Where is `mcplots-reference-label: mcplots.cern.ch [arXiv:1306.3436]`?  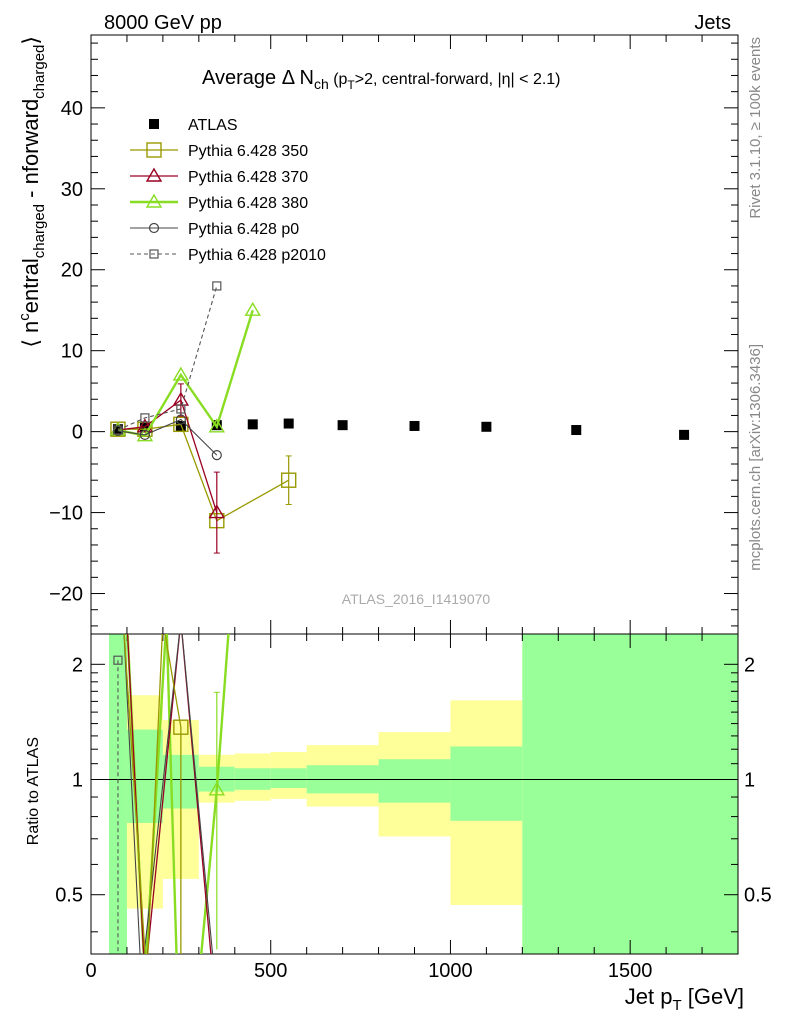
mcplots-reference-label: mcplots.cern.ch [arXiv:1306.3436] is located at coordinates (755, 457).